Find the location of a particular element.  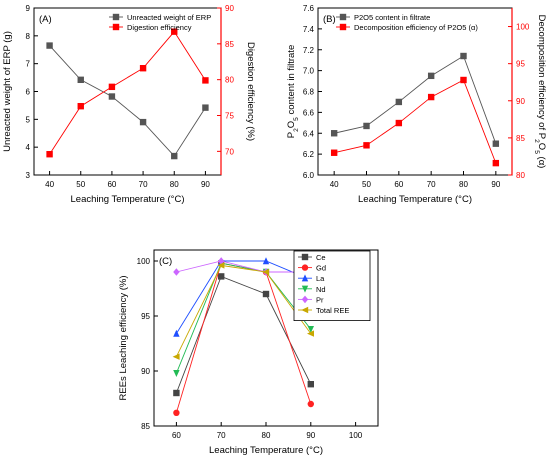

panel-c-legend-label: La is located at coordinates (320, 278).